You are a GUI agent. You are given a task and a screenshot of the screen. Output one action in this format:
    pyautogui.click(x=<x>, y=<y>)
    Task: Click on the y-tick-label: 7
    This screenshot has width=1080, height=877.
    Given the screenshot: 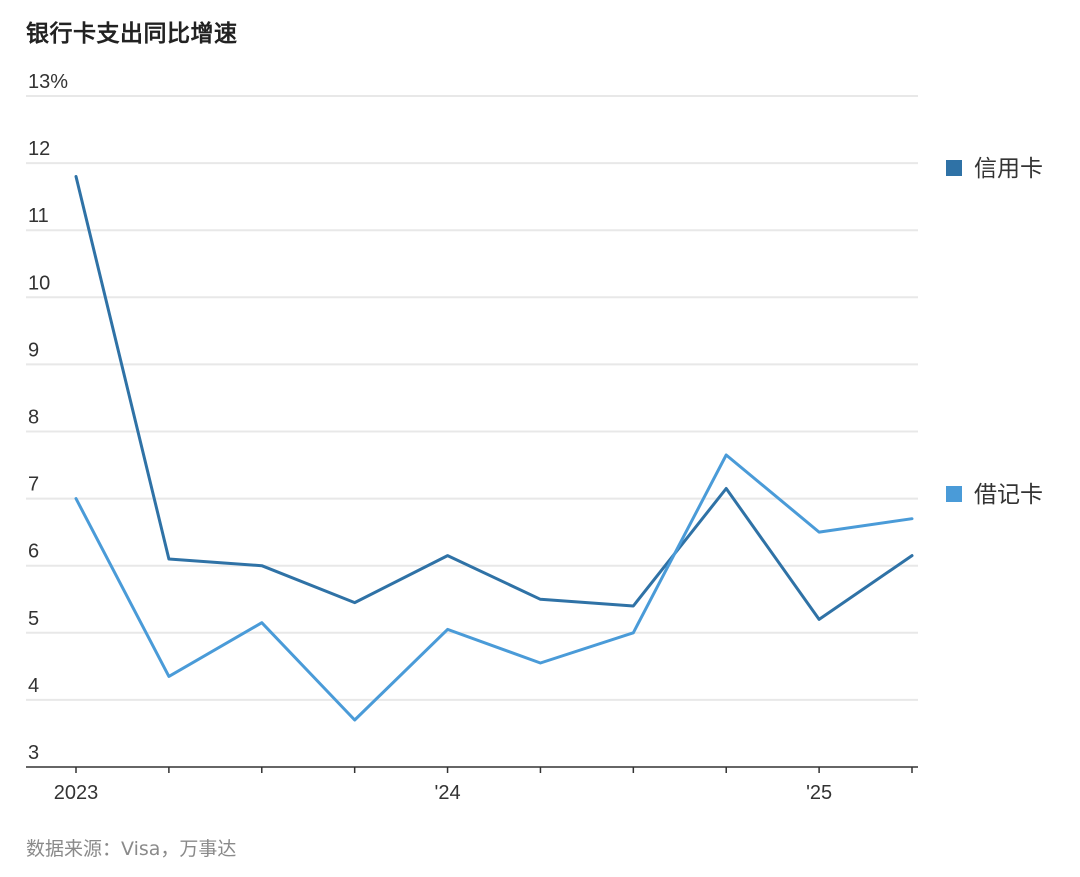 What is the action you would take?
    pyautogui.click(x=33, y=485)
    